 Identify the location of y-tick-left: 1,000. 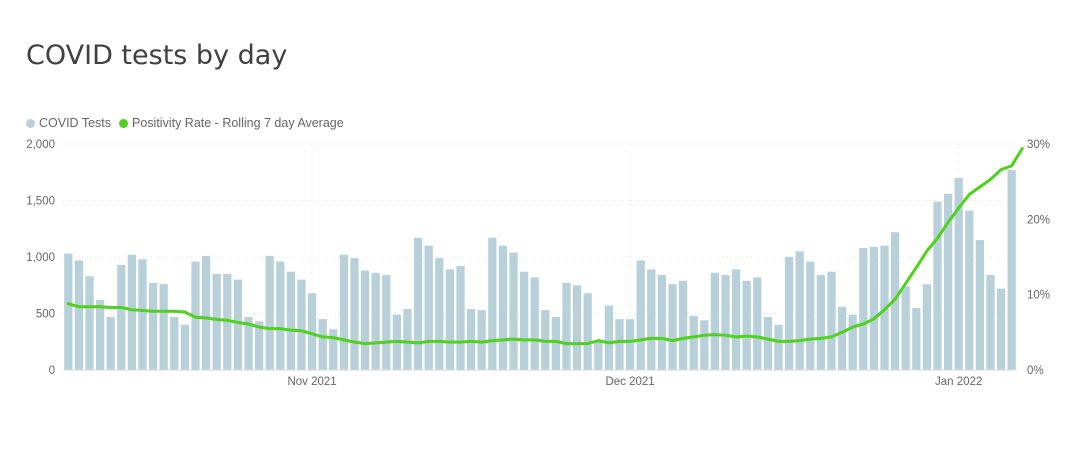
(40, 258).